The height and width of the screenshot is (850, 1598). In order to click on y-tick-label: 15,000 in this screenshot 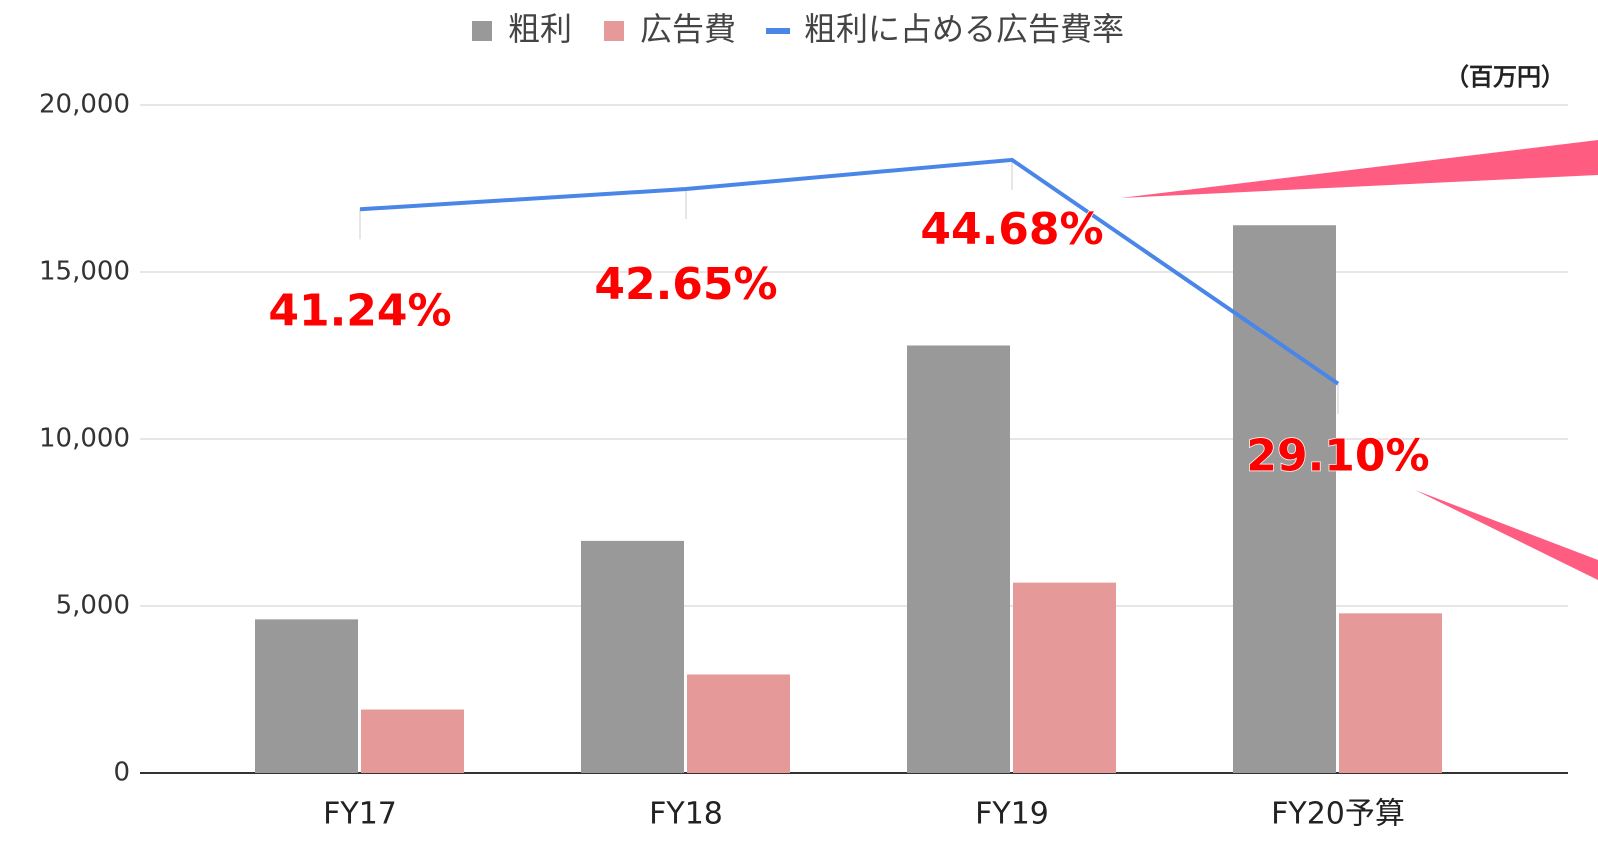, I will do `click(84, 272)`.